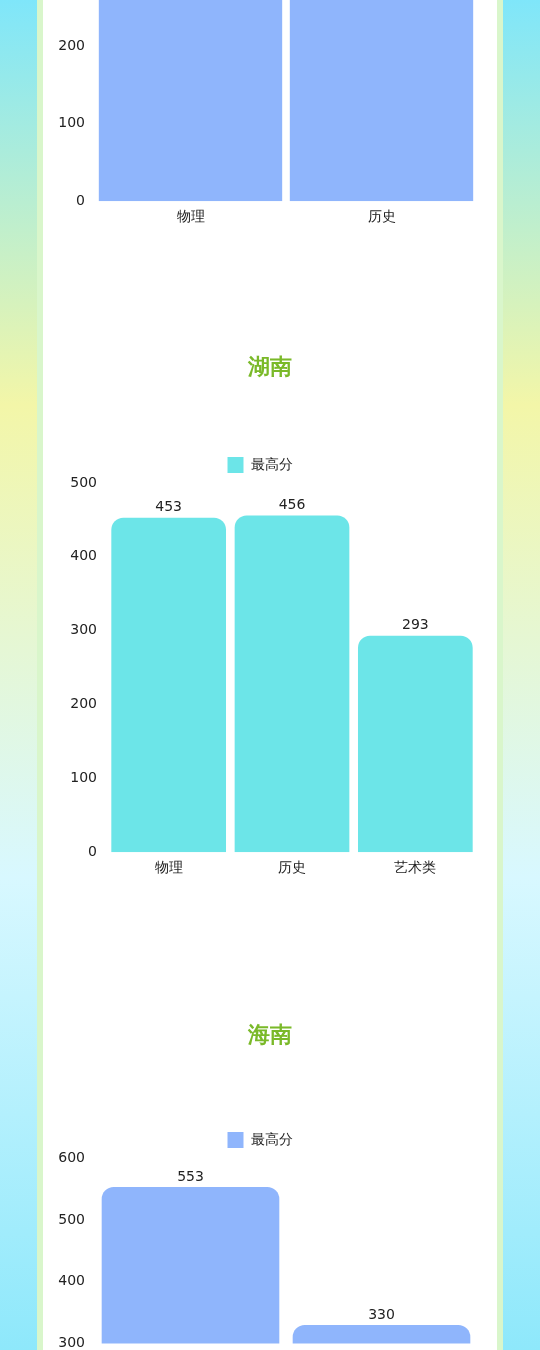 The height and width of the screenshot is (1350, 540). I want to click on data-label: 330, so click(381, 1313).